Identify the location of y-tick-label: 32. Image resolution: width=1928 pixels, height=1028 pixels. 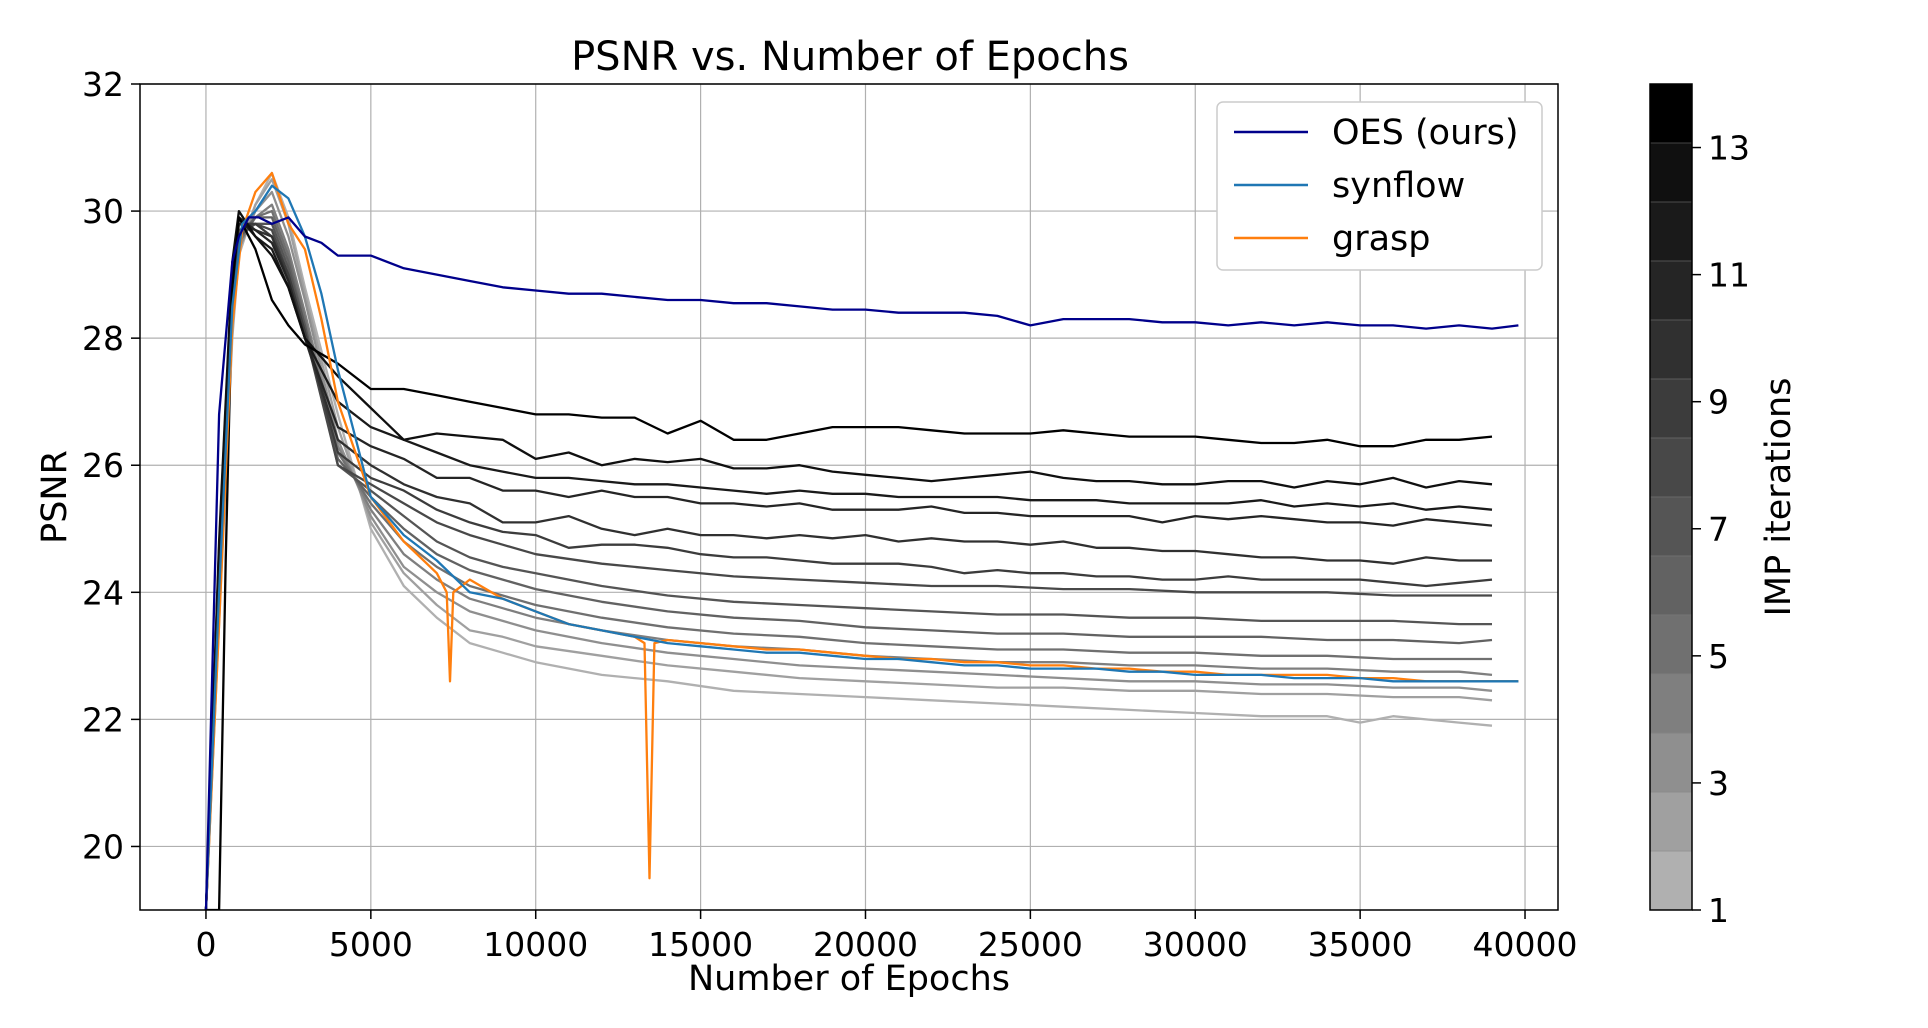
(103, 84).